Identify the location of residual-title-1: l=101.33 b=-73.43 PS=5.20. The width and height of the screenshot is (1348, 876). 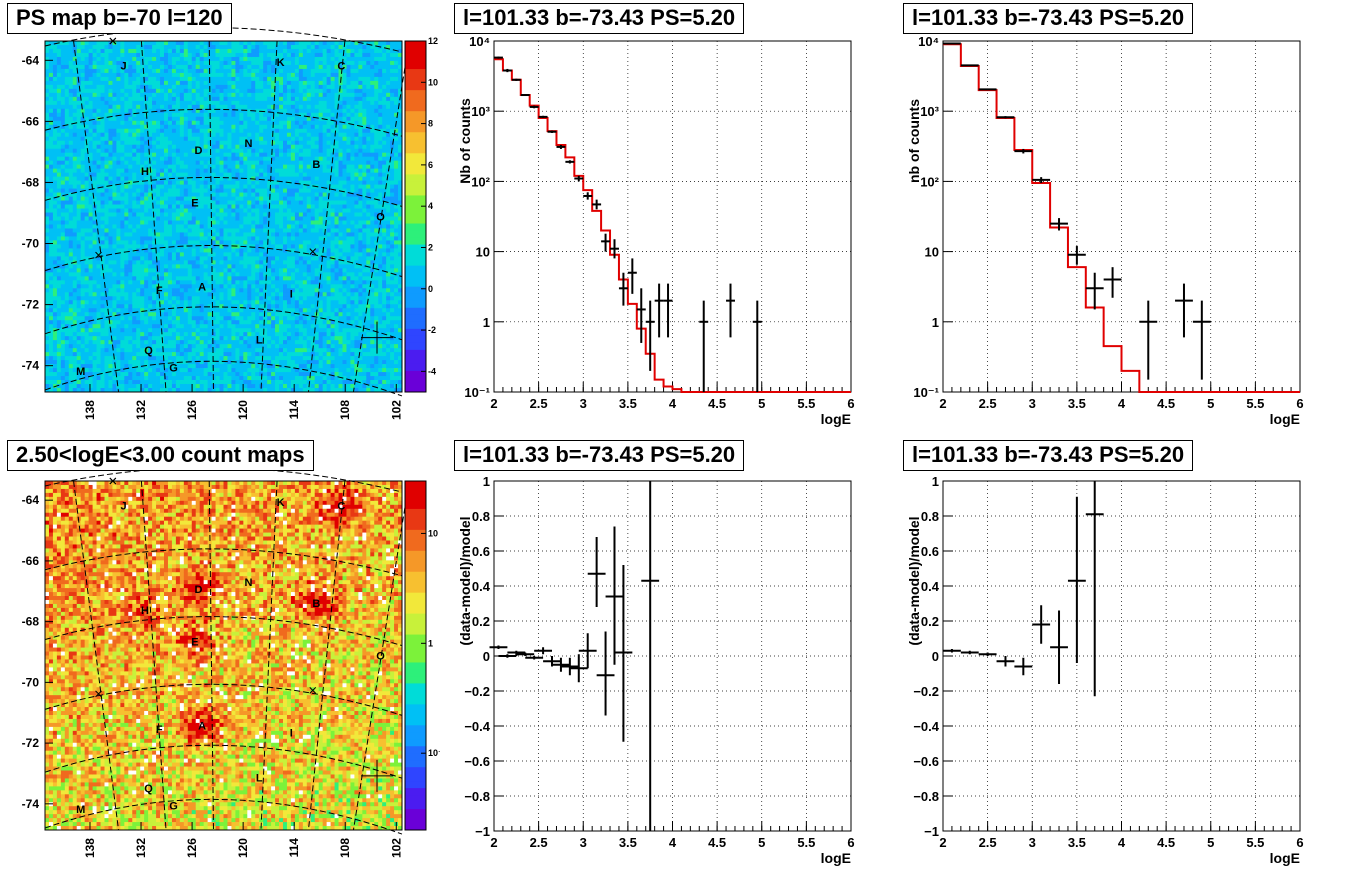
(599, 455).